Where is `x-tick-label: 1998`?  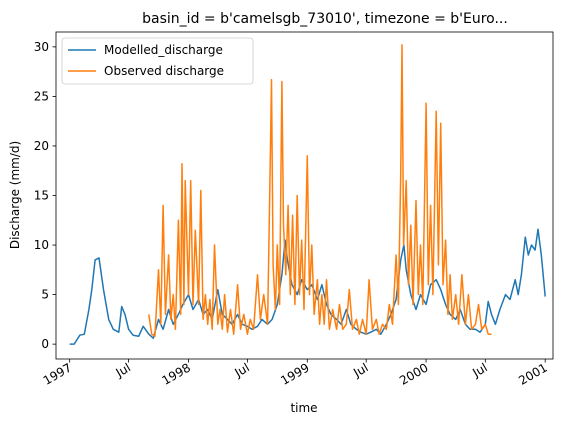 x-tick-label: 1998 is located at coordinates (176, 373).